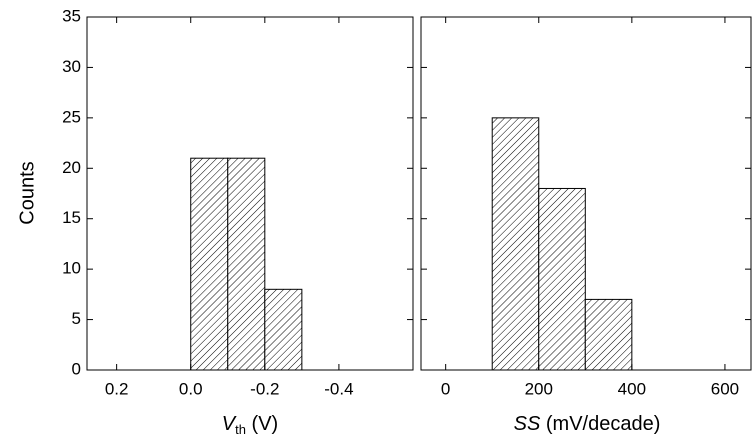 The height and width of the screenshot is (445, 753). I want to click on x-axis-unit: (mV/decade), so click(600, 424).